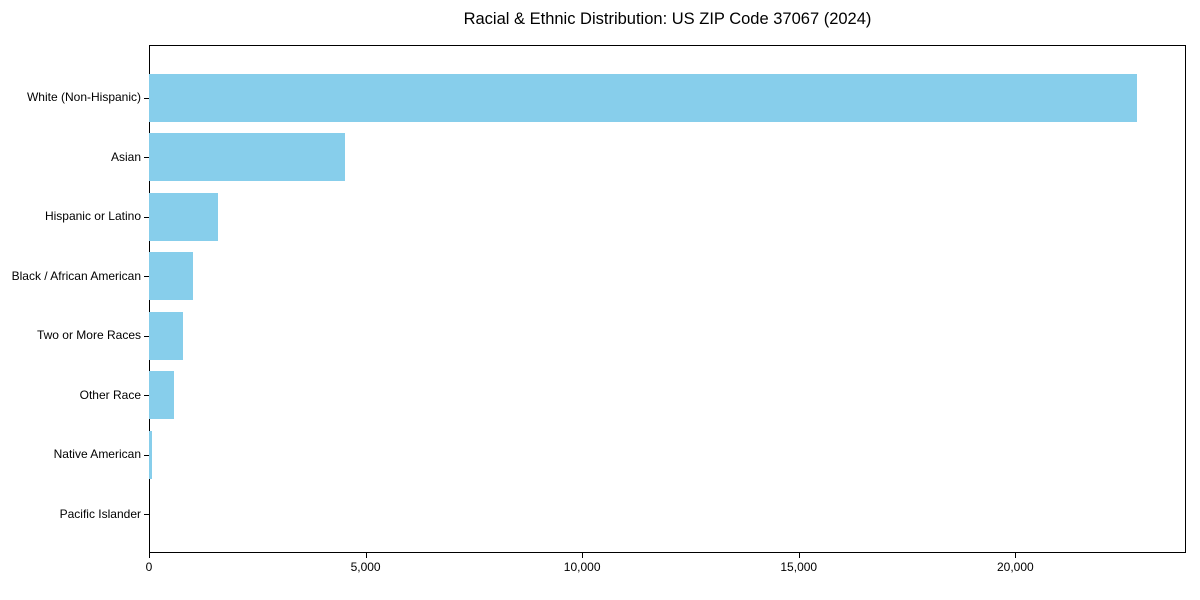 The image size is (1200, 600). What do you see at coordinates (83, 97) in the screenshot?
I see `ytick-label-white-non-hispanic: White (Non-Hispanic)` at bounding box center [83, 97].